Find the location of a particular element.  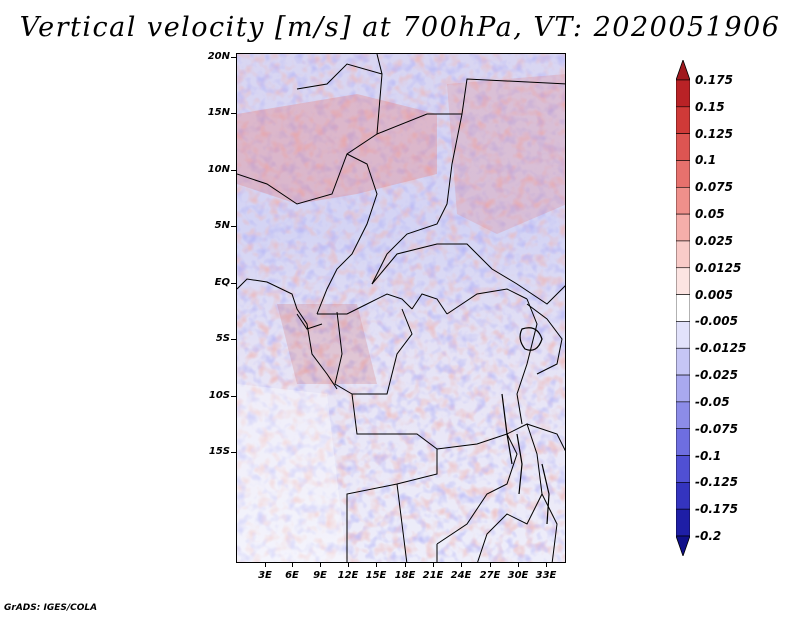

colorbar-label: 0.075 is located at coordinates (714, 187).